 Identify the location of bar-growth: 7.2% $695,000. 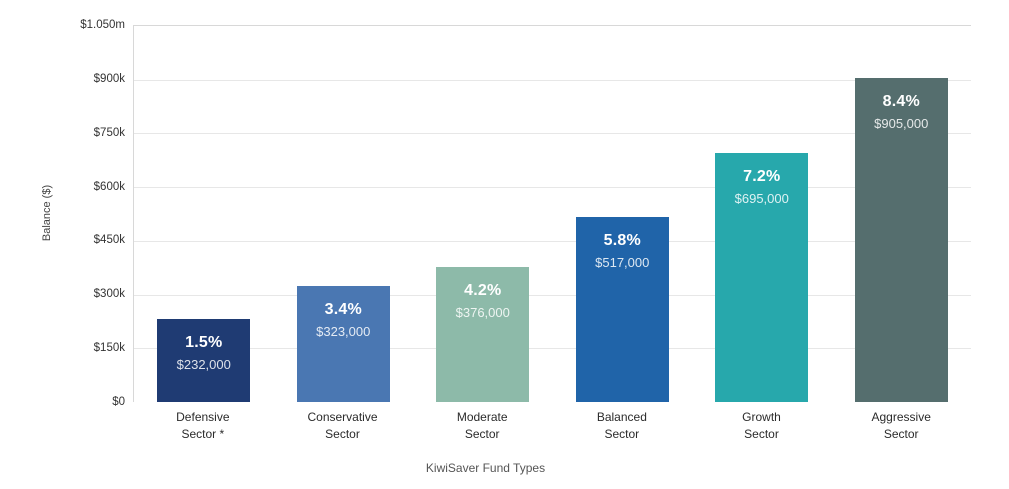
(762, 277).